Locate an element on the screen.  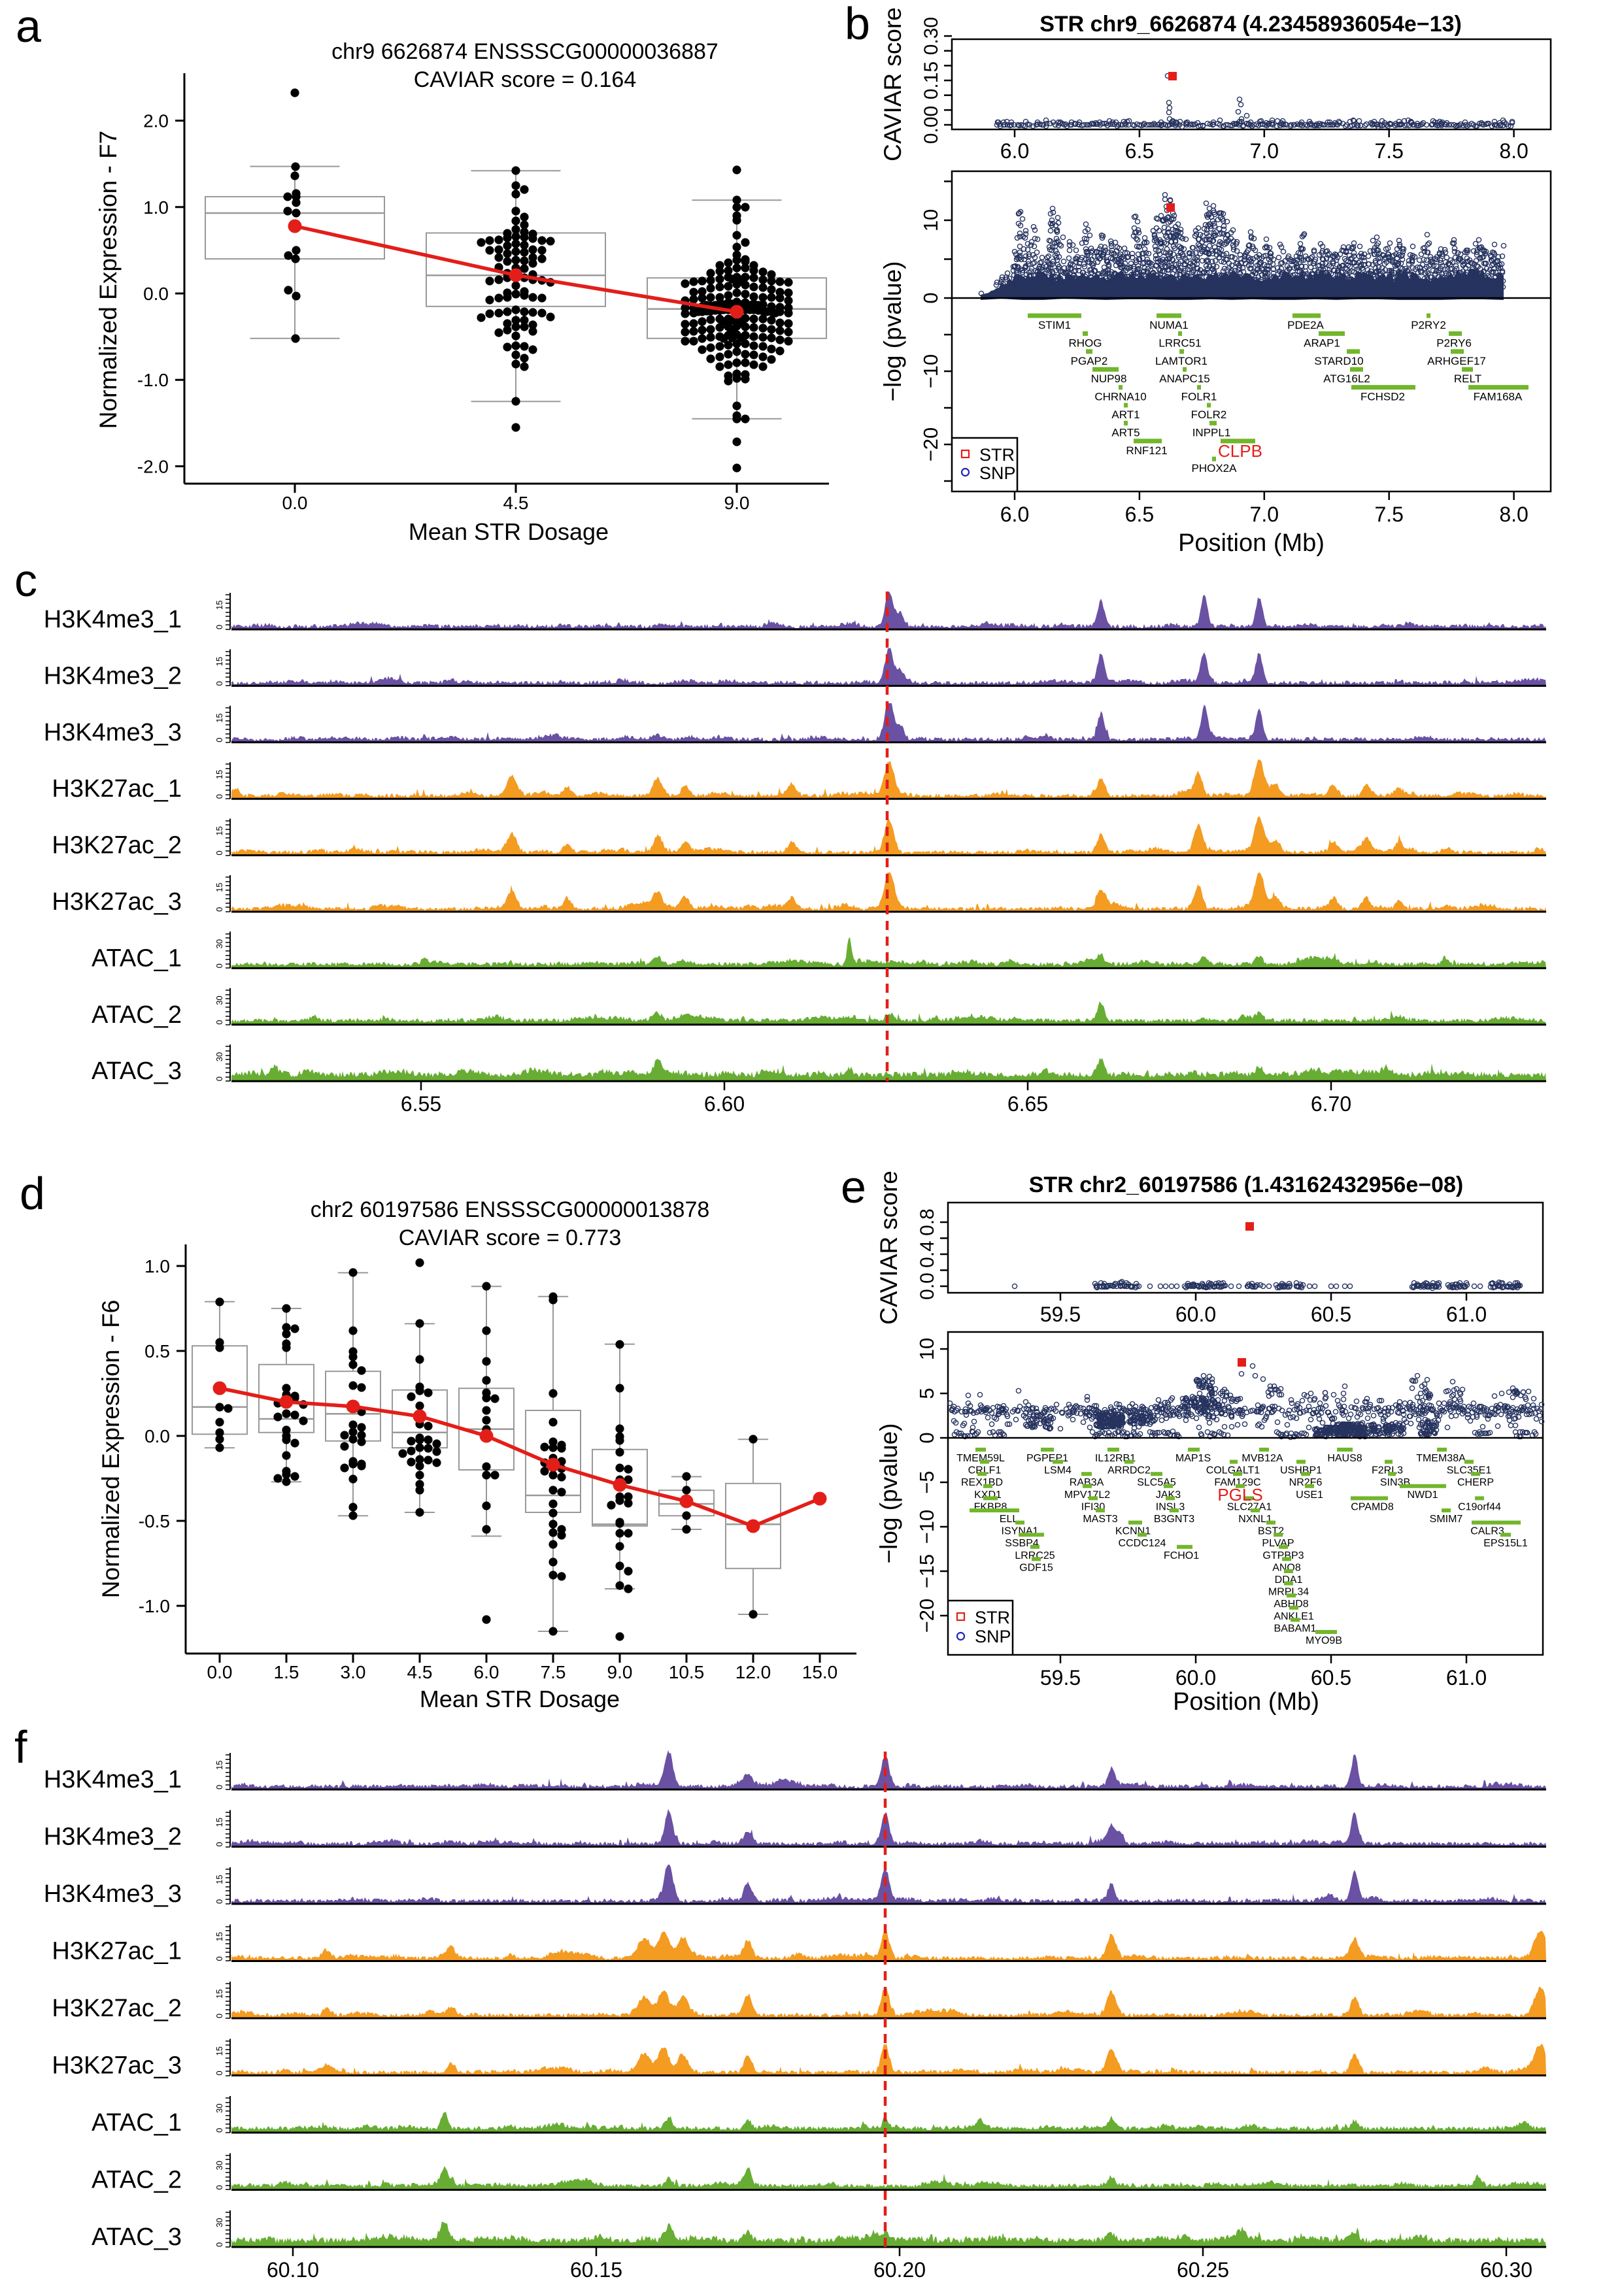
svg-text: DDA1 is located at coordinates (1289, 1580).